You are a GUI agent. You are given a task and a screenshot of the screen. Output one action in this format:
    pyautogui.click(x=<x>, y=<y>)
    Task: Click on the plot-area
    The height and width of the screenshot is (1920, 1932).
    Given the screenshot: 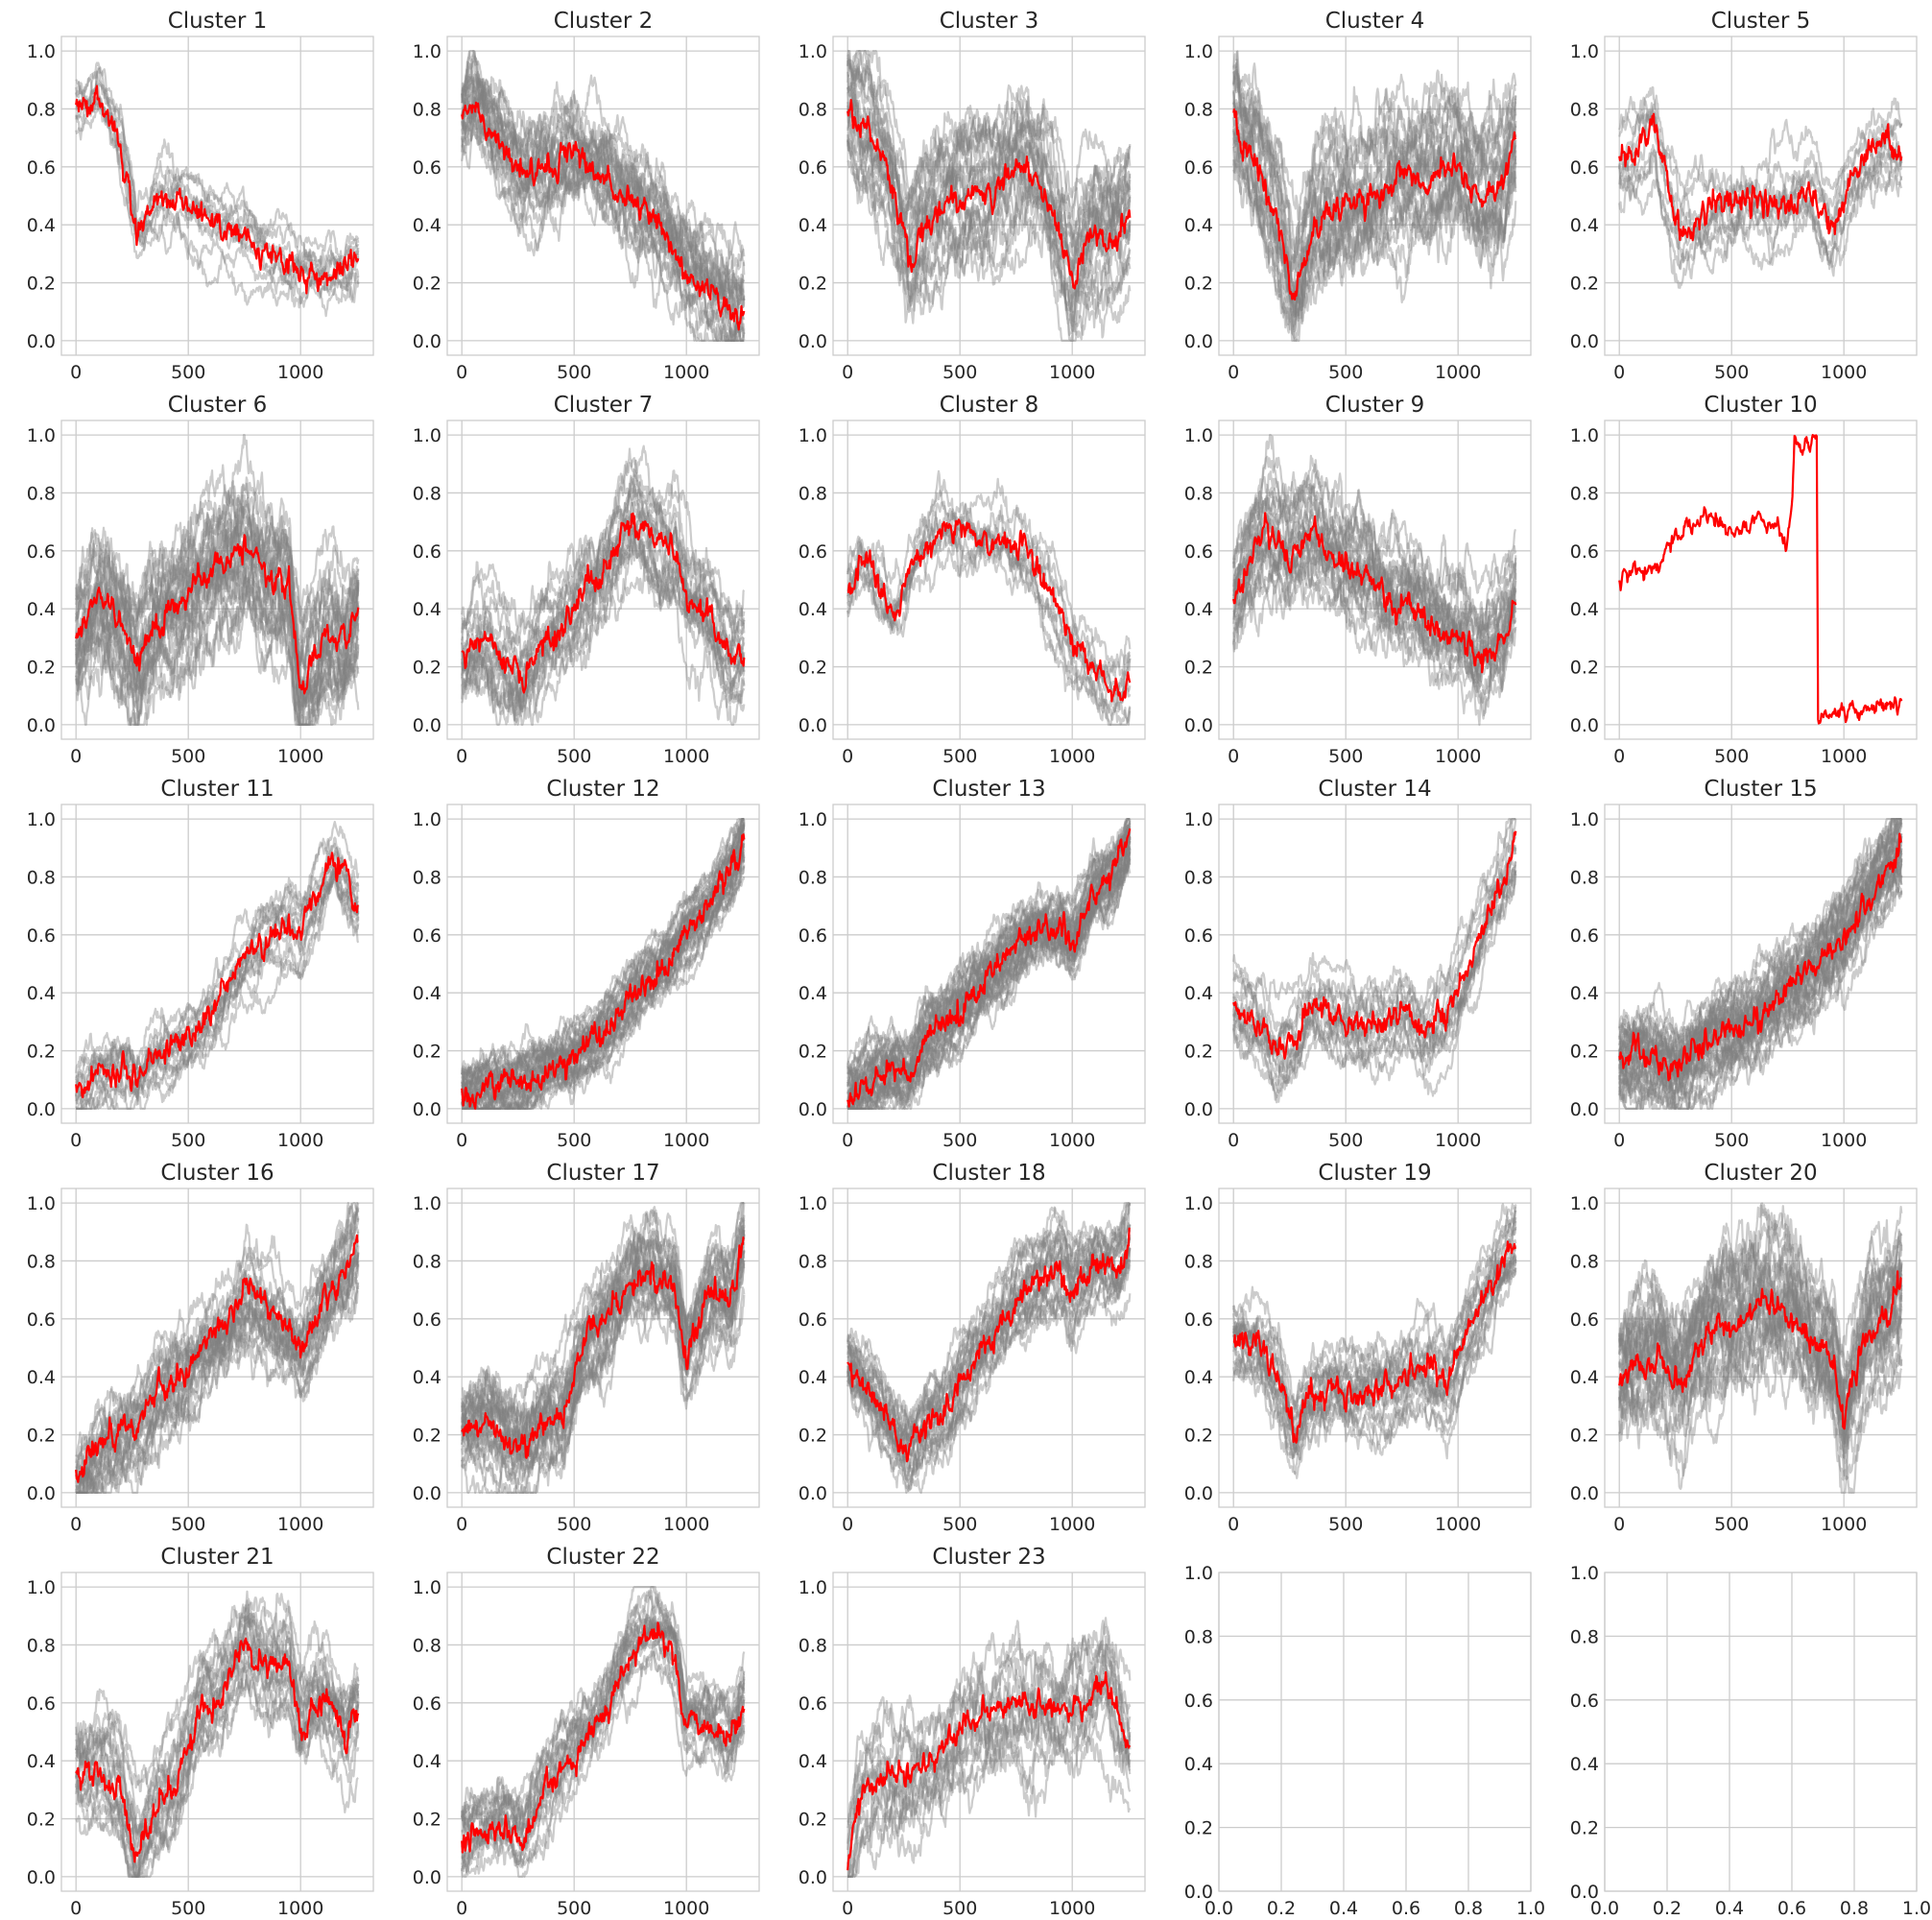 What is the action you would take?
    pyautogui.click(x=989, y=1732)
    